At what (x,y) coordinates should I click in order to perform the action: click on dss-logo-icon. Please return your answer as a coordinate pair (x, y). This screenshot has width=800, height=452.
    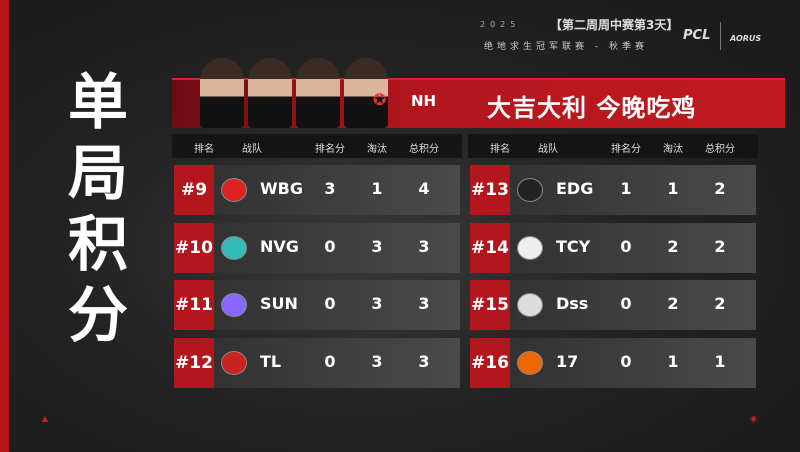
    Looking at the image, I should click on (530, 305).